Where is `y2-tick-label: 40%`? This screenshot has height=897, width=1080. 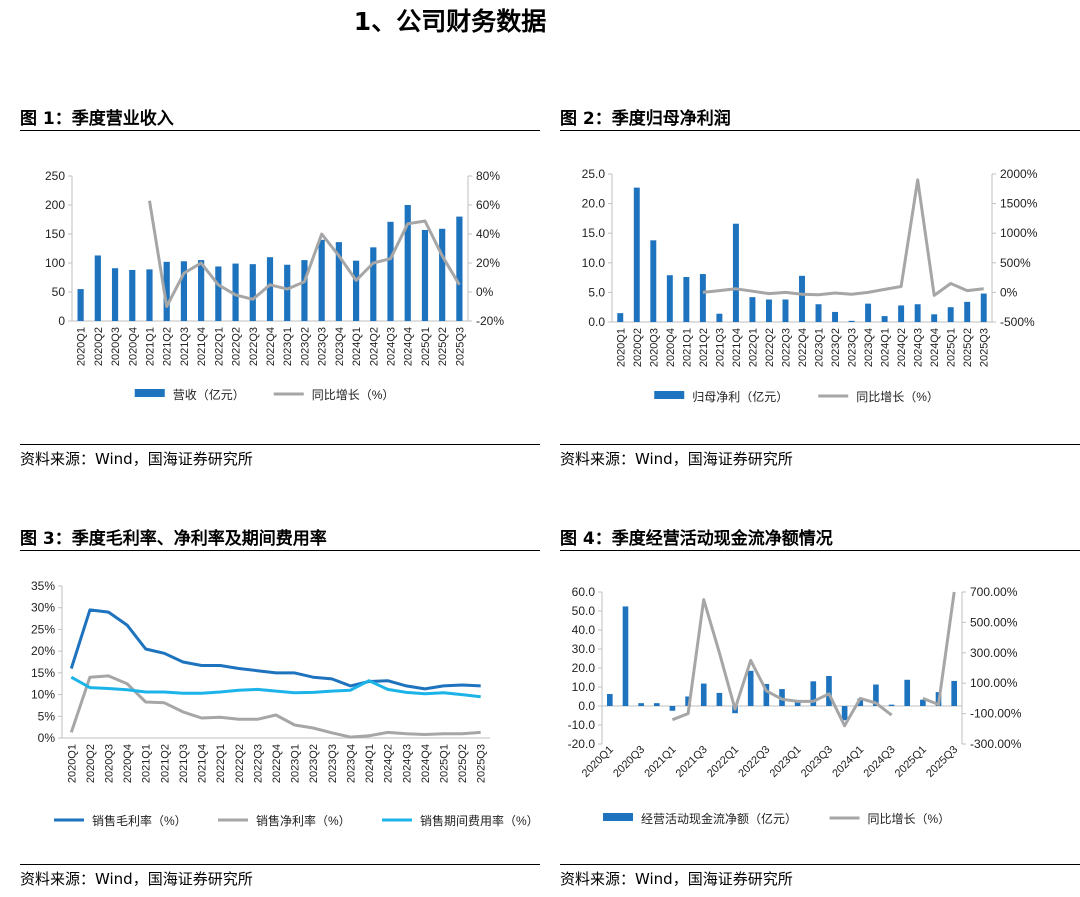
y2-tick-label: 40% is located at coordinates (488, 234).